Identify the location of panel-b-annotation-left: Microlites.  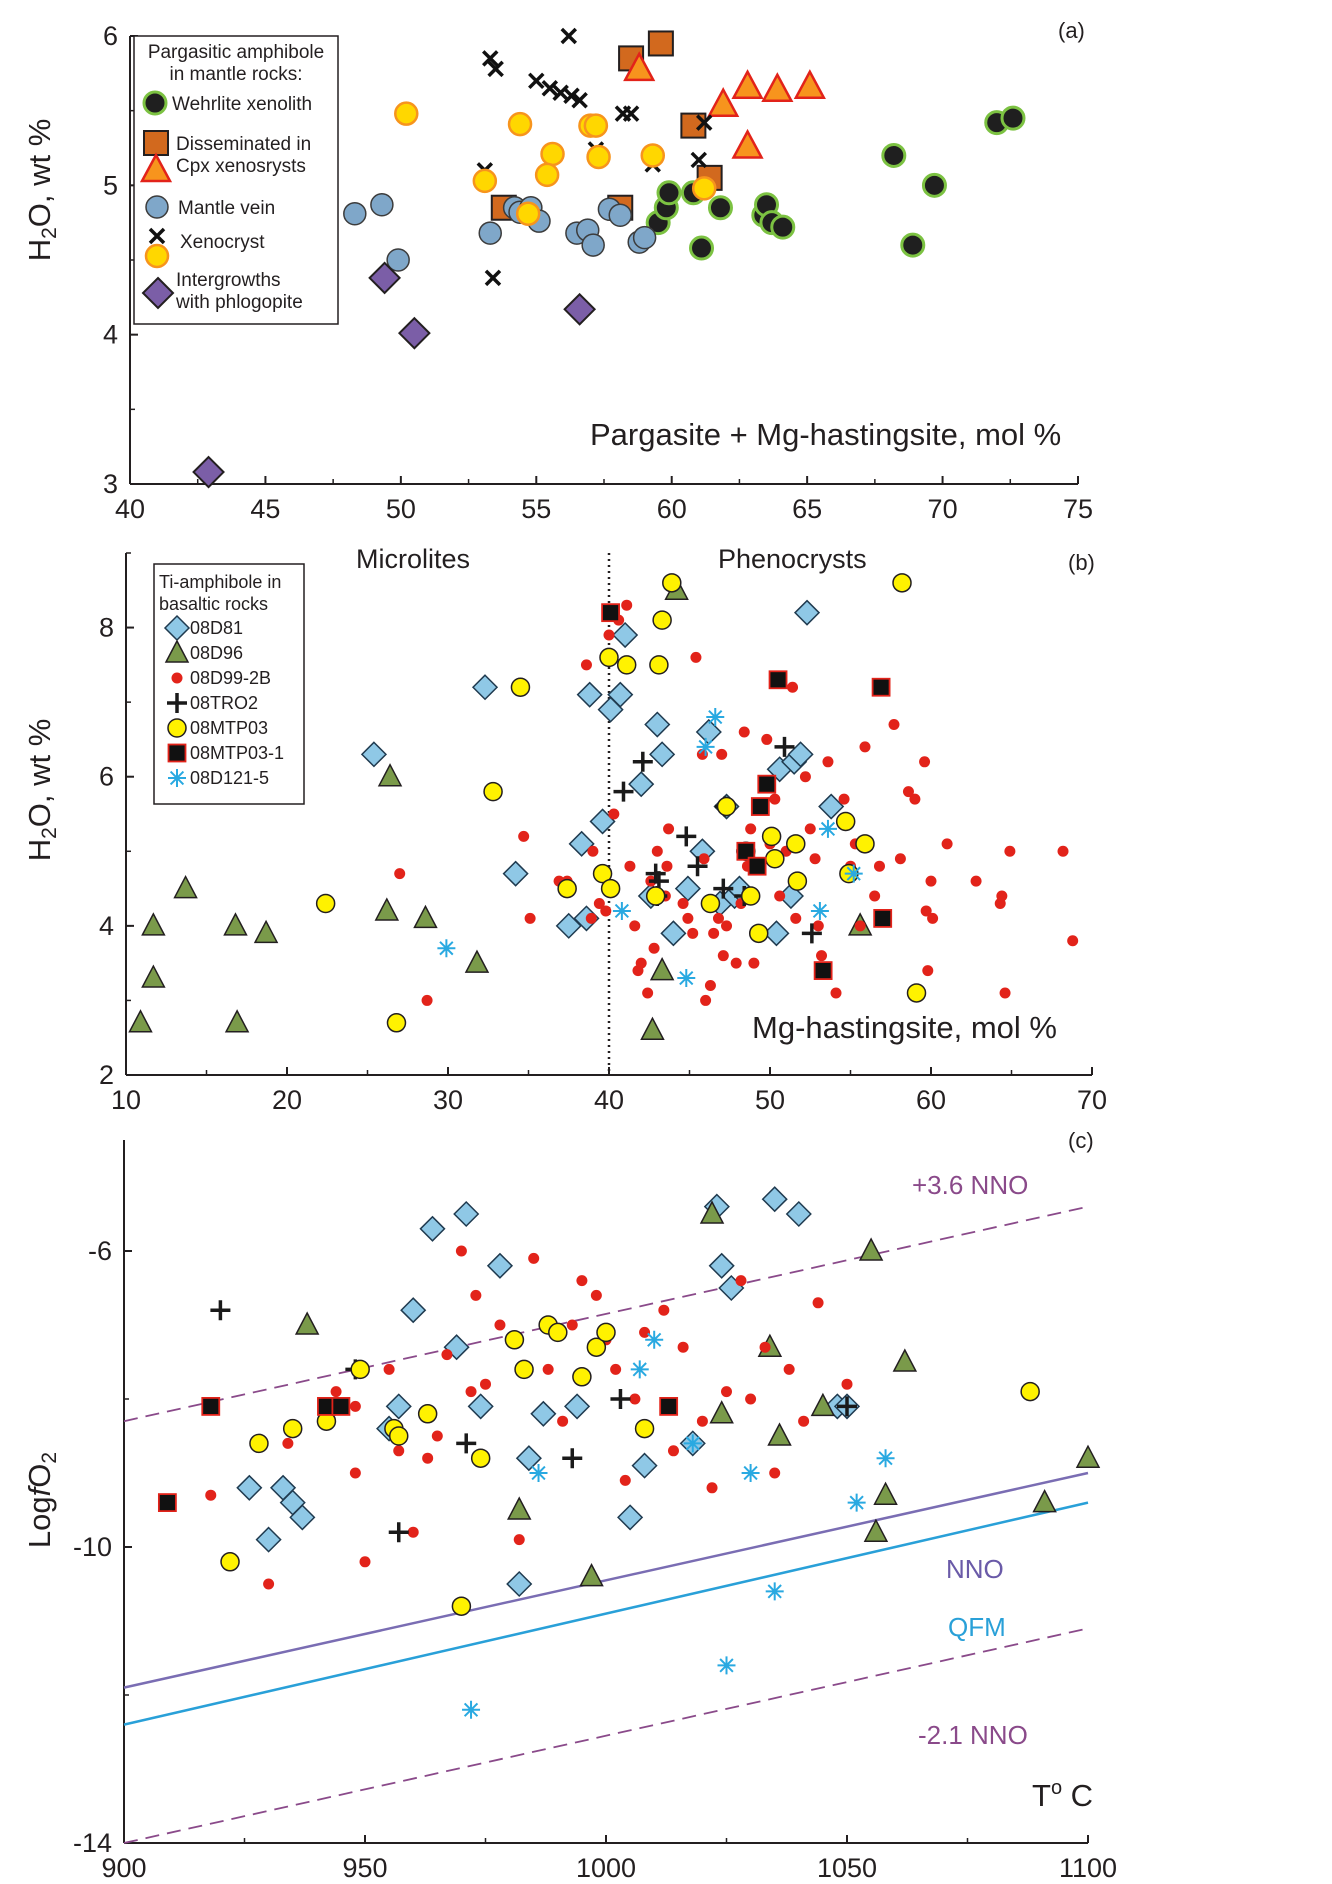
(413, 559).